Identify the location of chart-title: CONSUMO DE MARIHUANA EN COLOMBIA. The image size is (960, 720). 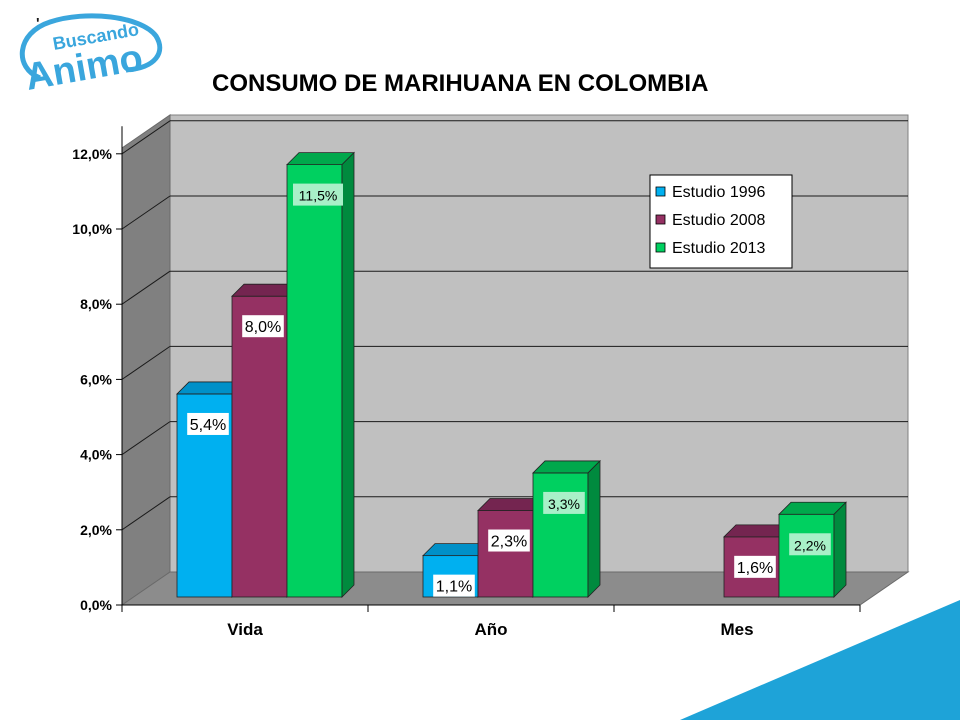
(460, 83).